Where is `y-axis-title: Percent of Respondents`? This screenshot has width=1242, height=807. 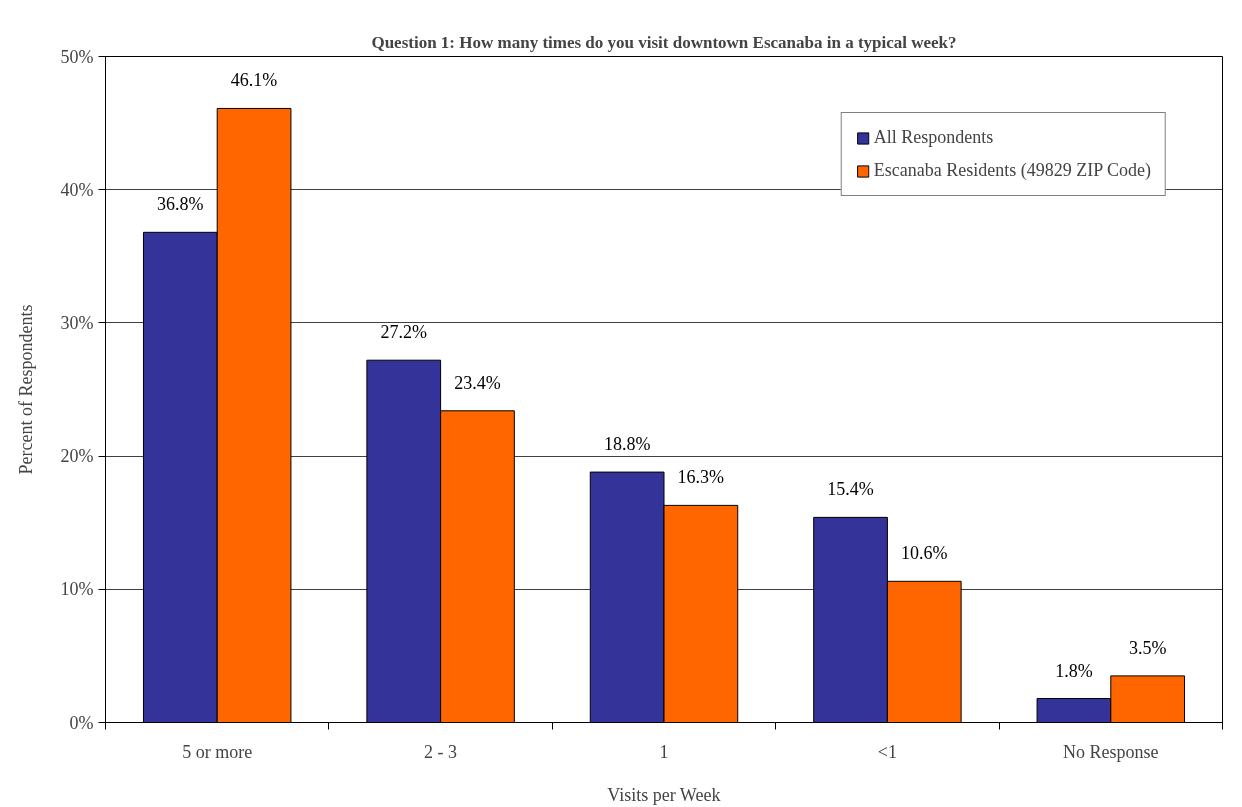
y-axis-title: Percent of Respondents is located at coordinates (25, 389).